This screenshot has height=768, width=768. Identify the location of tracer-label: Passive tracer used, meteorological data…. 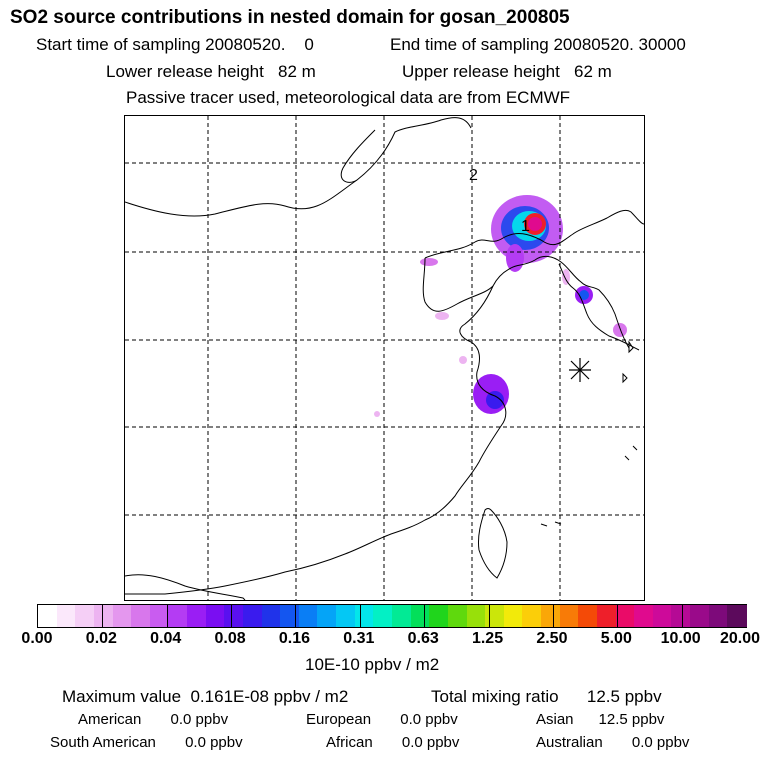
(348, 97).